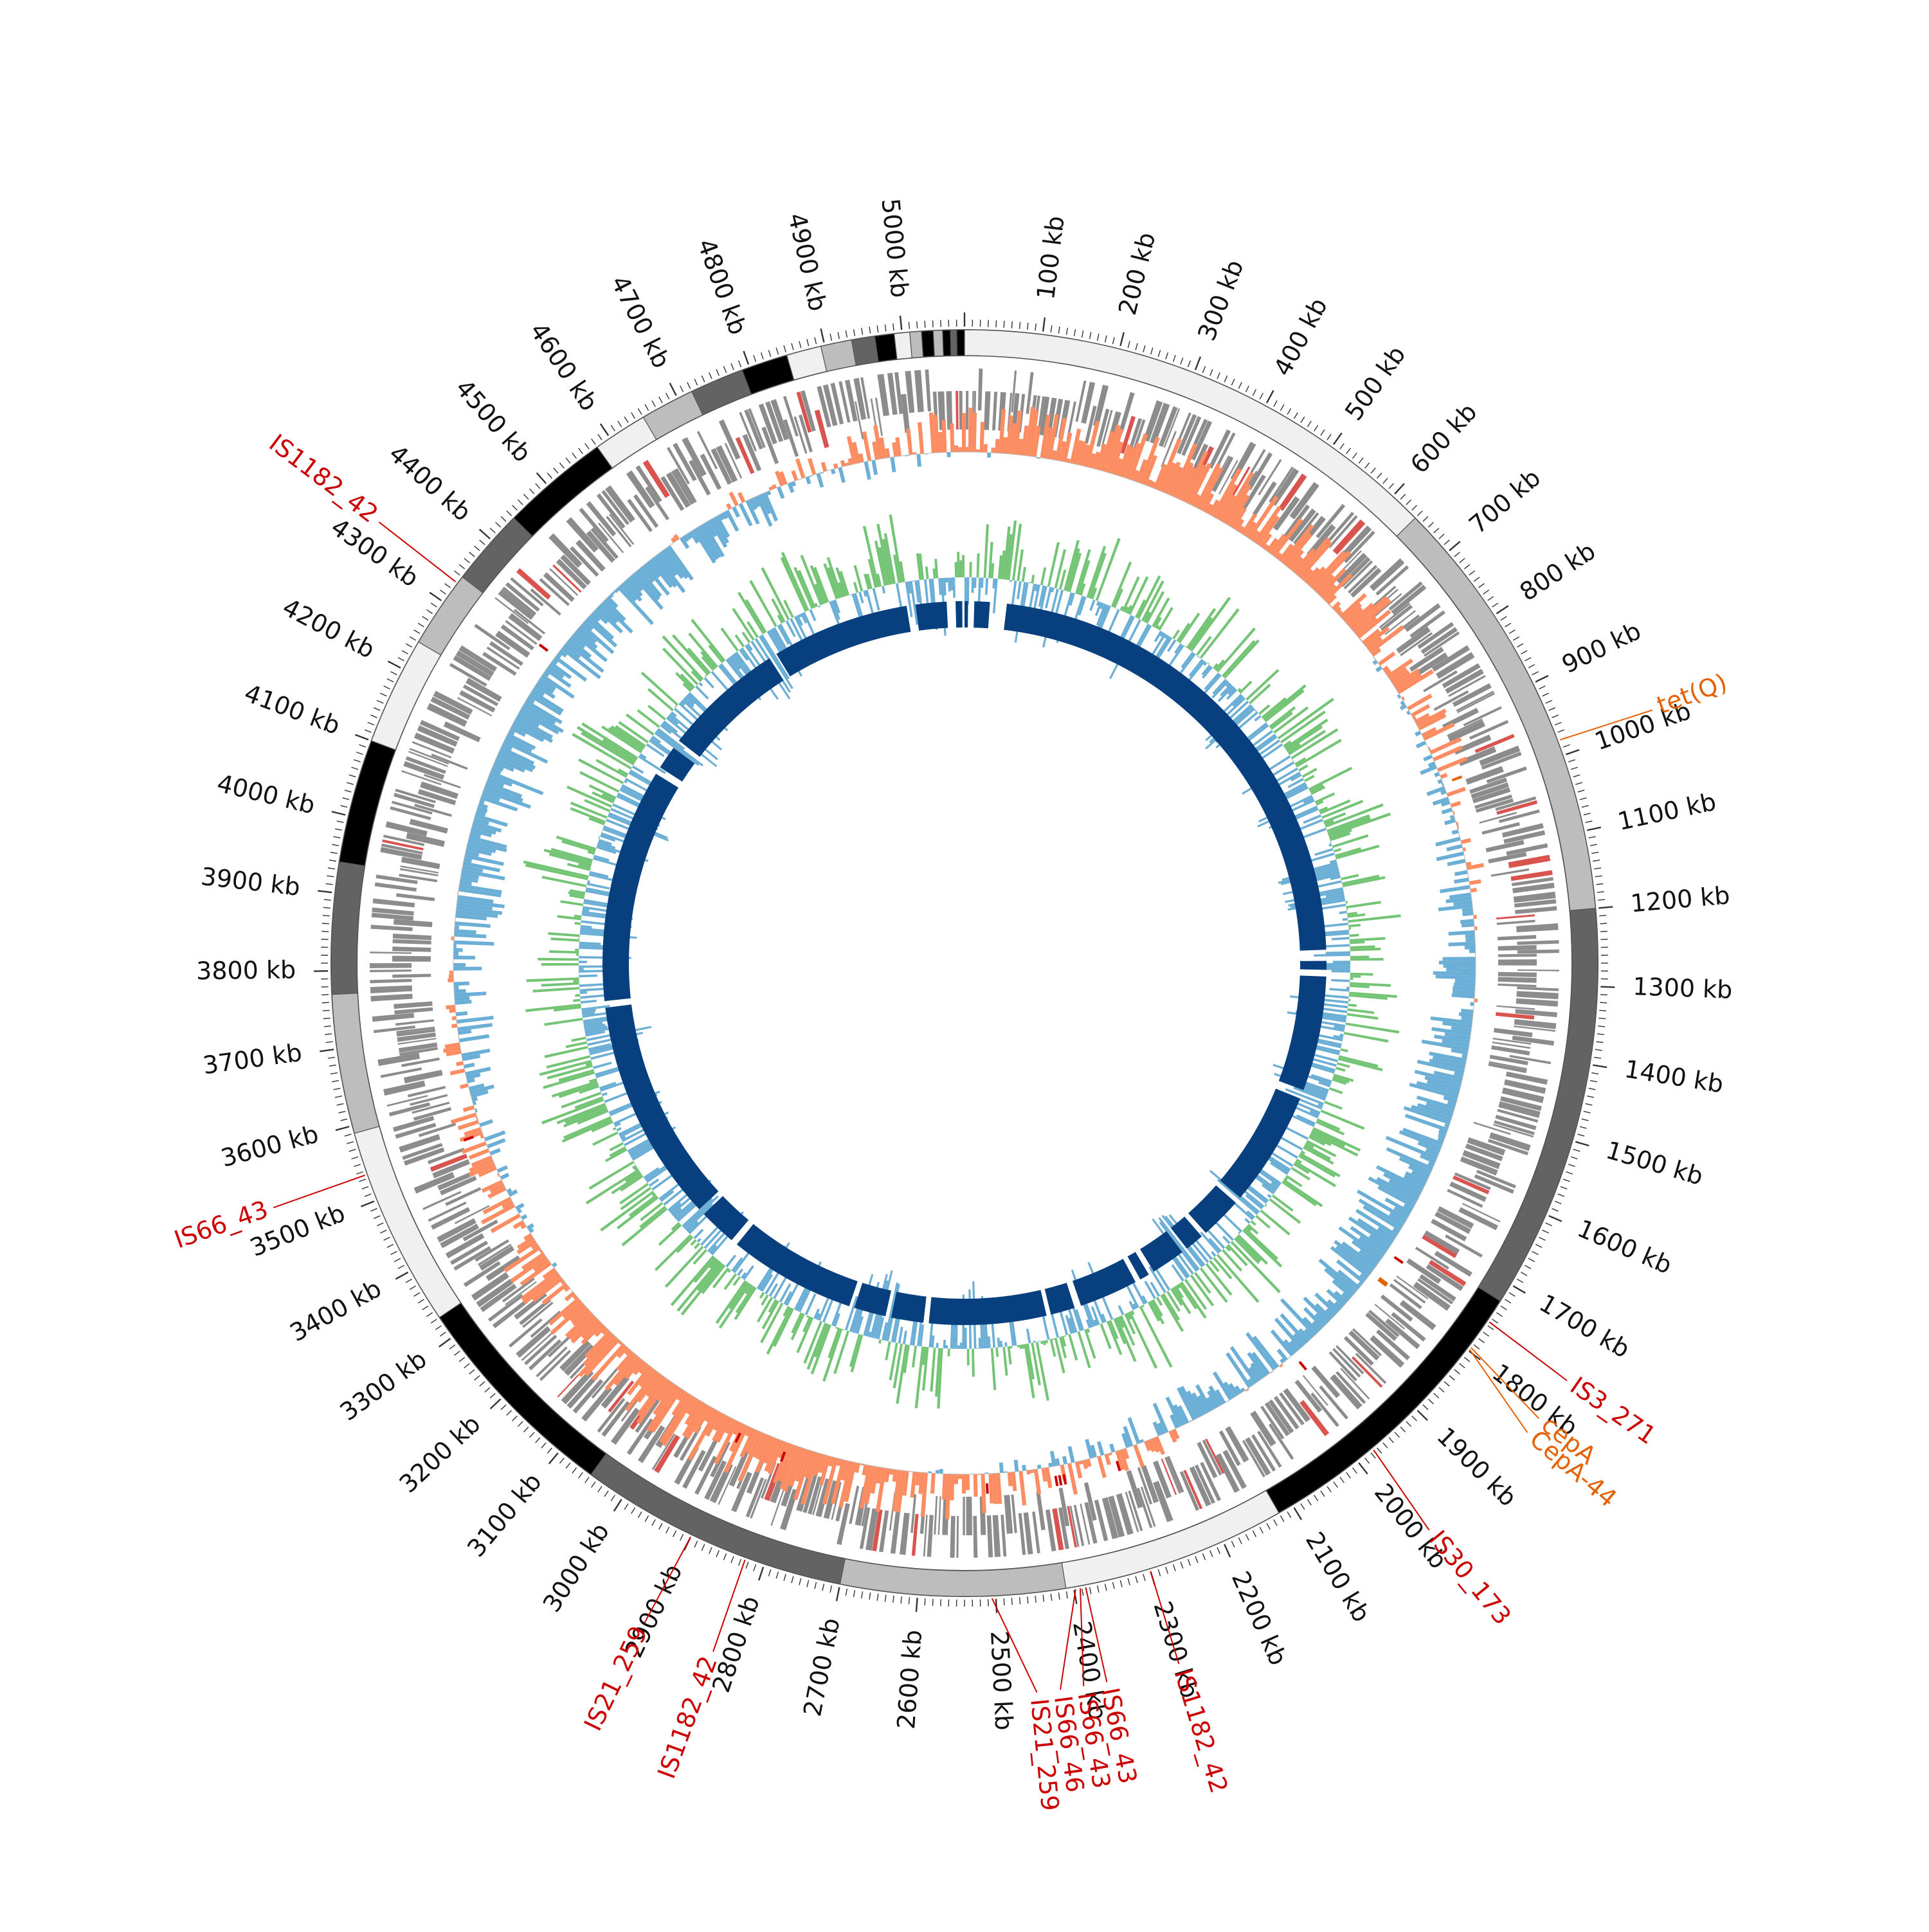  I want to click on tick-label: 700 kb, so click(1504, 502).